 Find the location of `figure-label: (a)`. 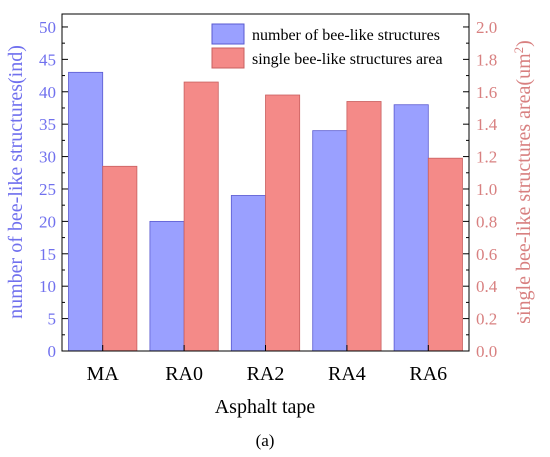

figure-label: (a) is located at coordinates (265, 440).